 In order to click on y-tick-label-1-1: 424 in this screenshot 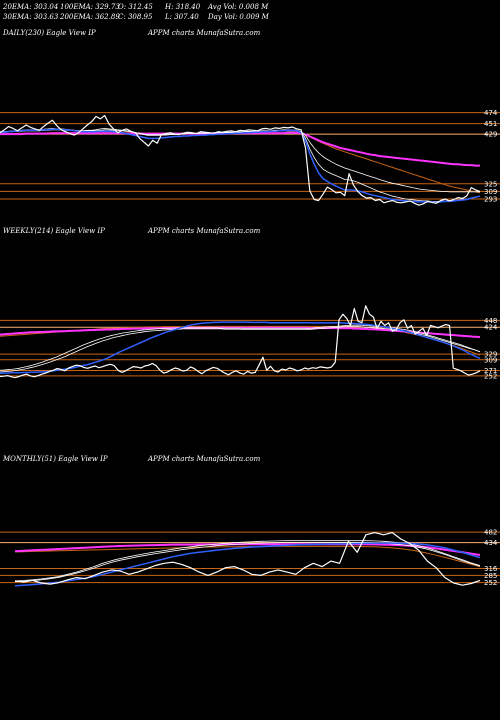, I will do `click(491, 328)`.